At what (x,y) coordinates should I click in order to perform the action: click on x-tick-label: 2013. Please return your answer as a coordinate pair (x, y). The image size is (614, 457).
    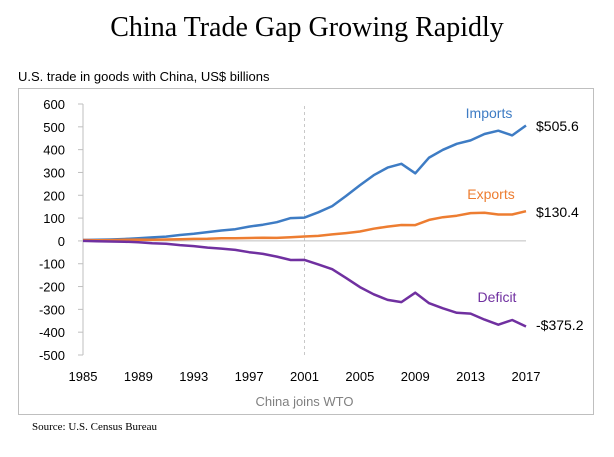
    Looking at the image, I should click on (470, 376).